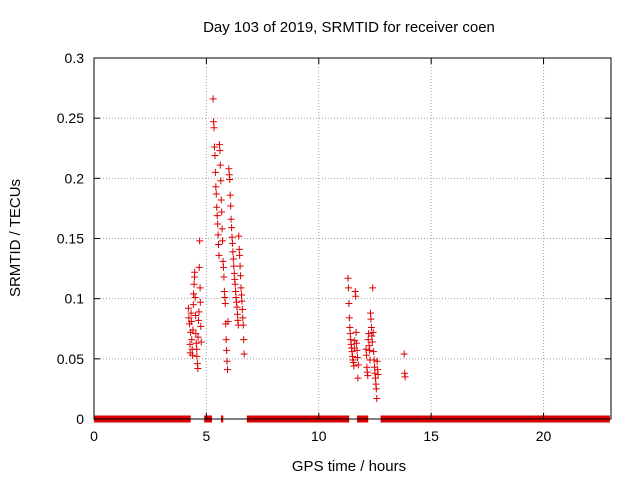 The image size is (640, 480). I want to click on x-tick-label: 0, so click(94, 436).